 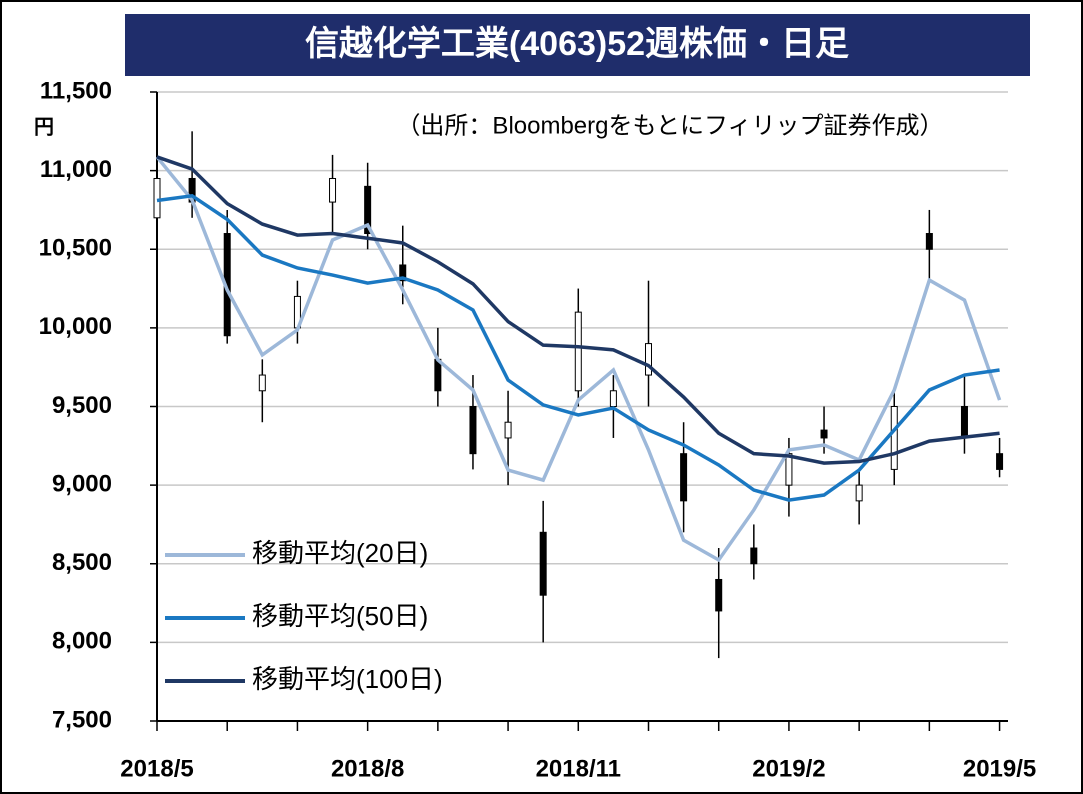 I want to click on x-tick-label: 2018/5, so click(x=156, y=768).